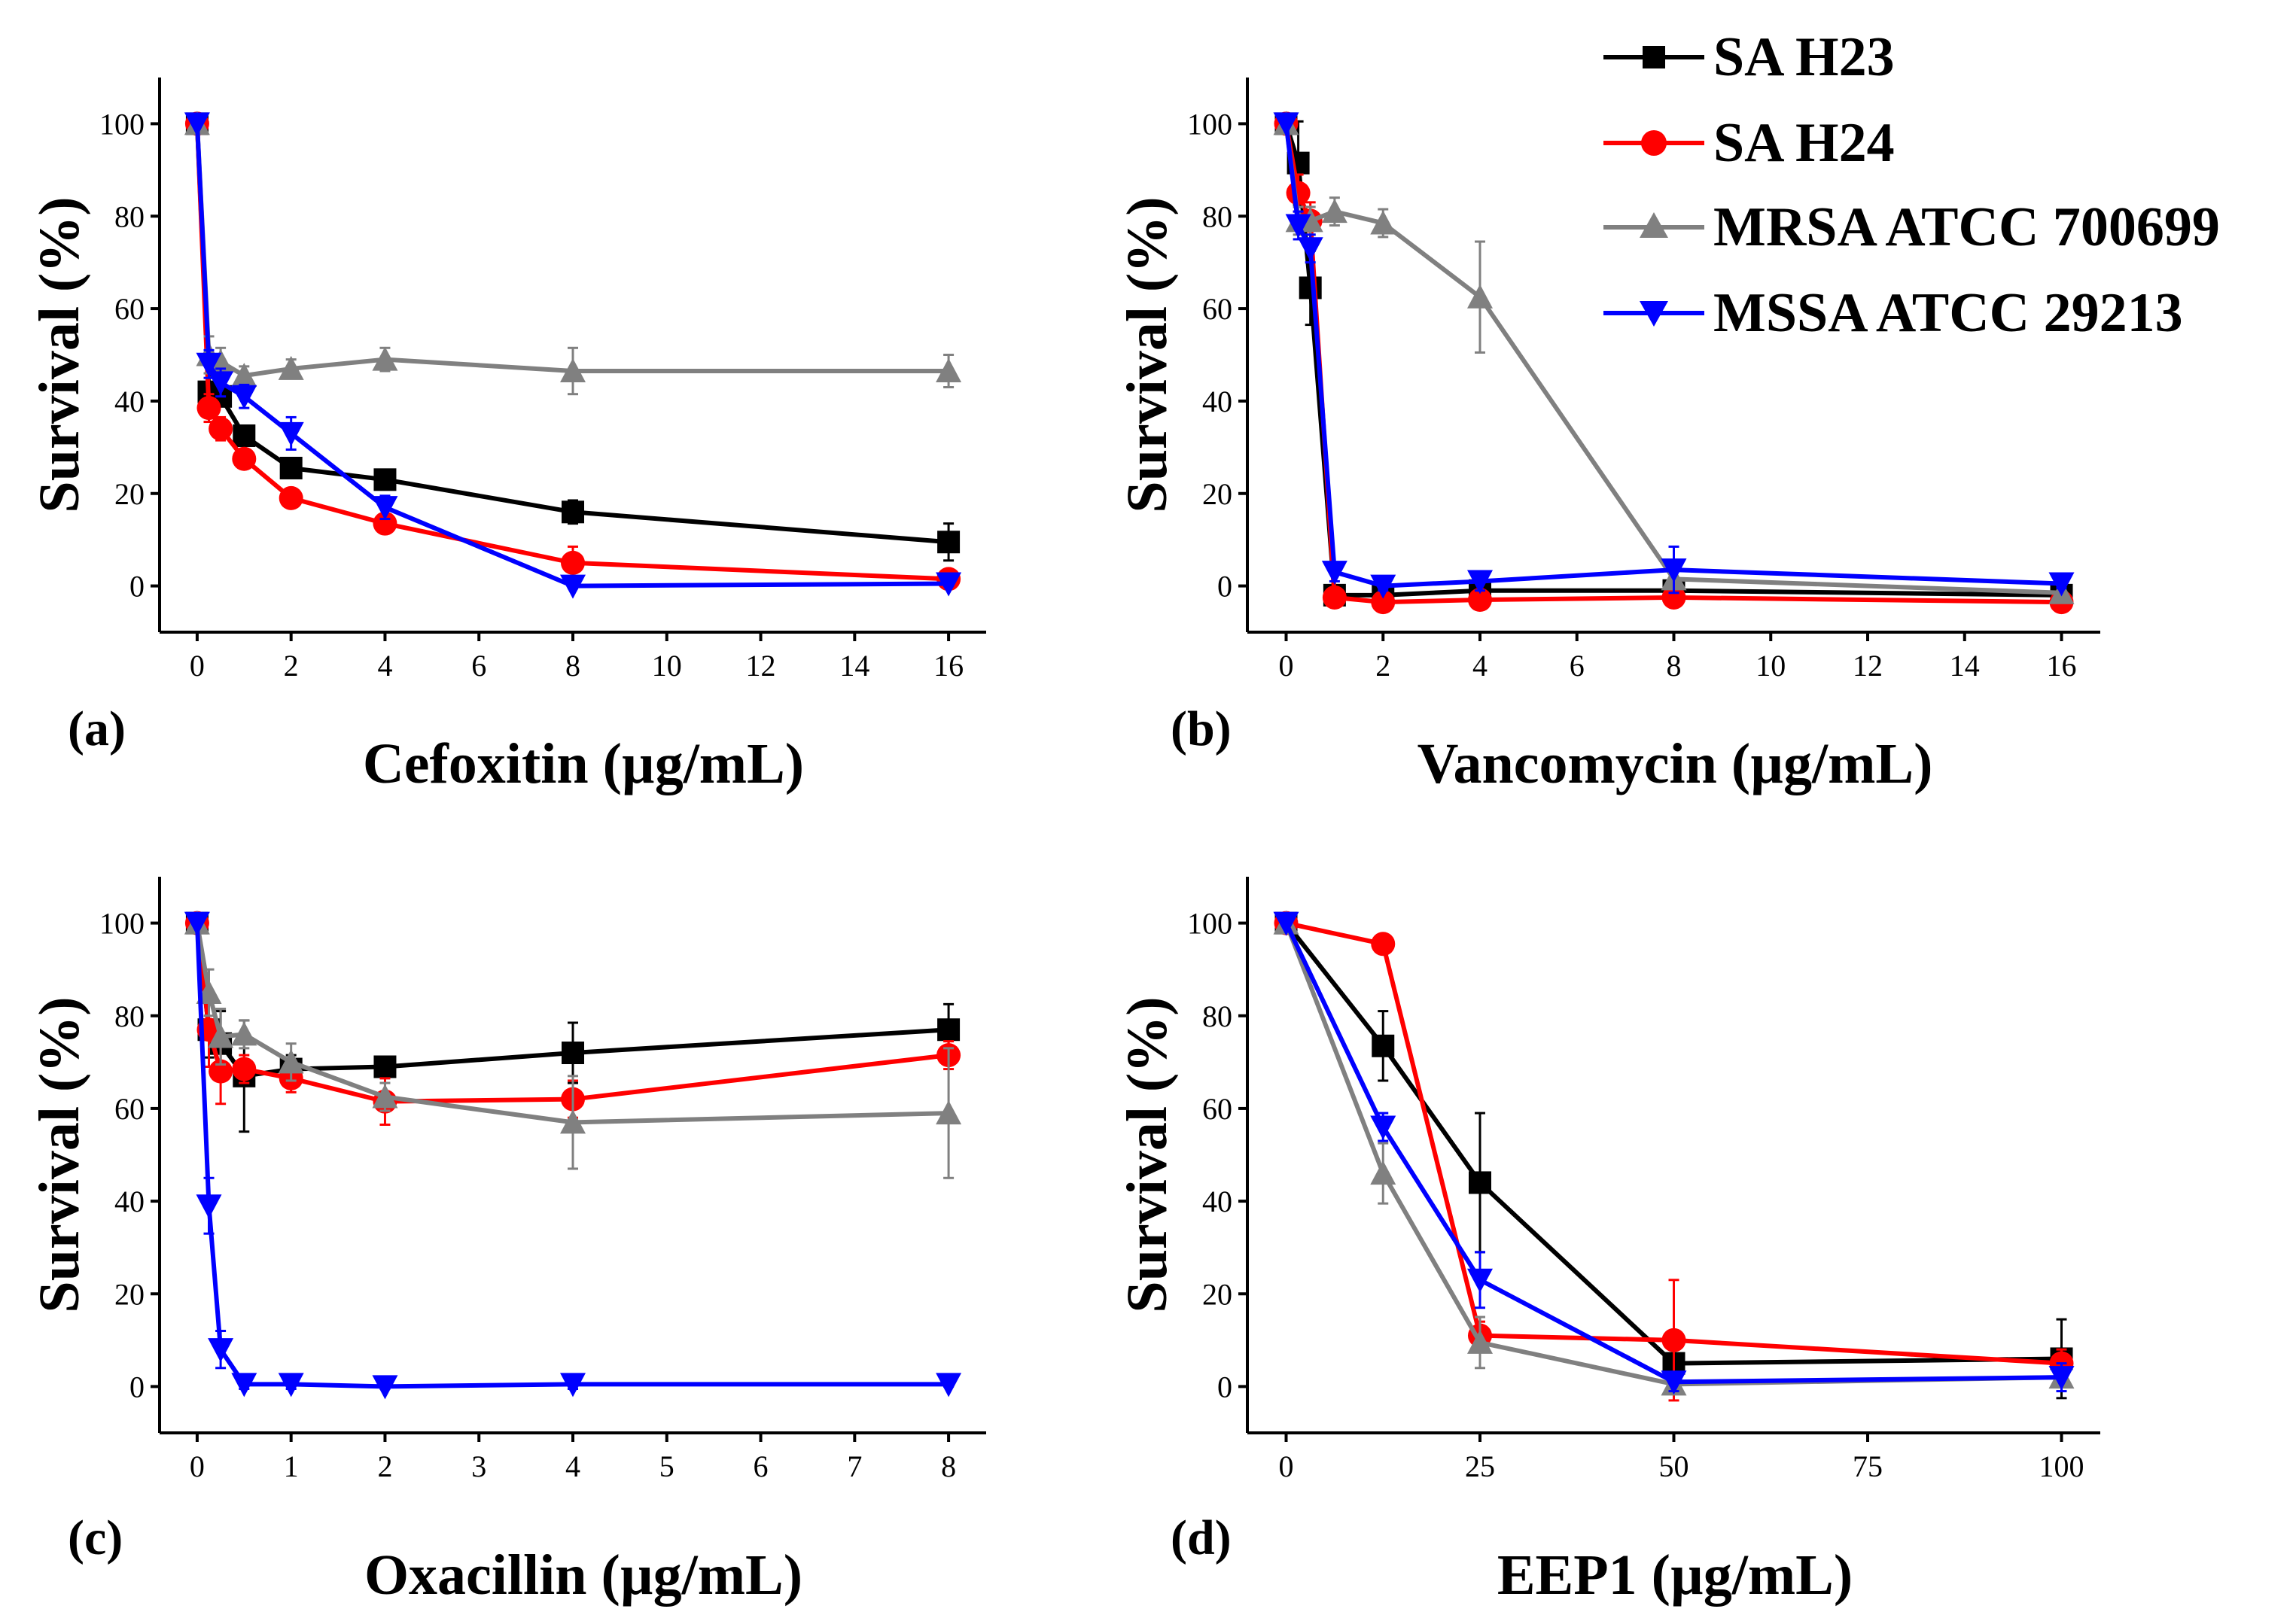  I want to click on legend-label-sa-h24: SA H24, so click(1804, 143).